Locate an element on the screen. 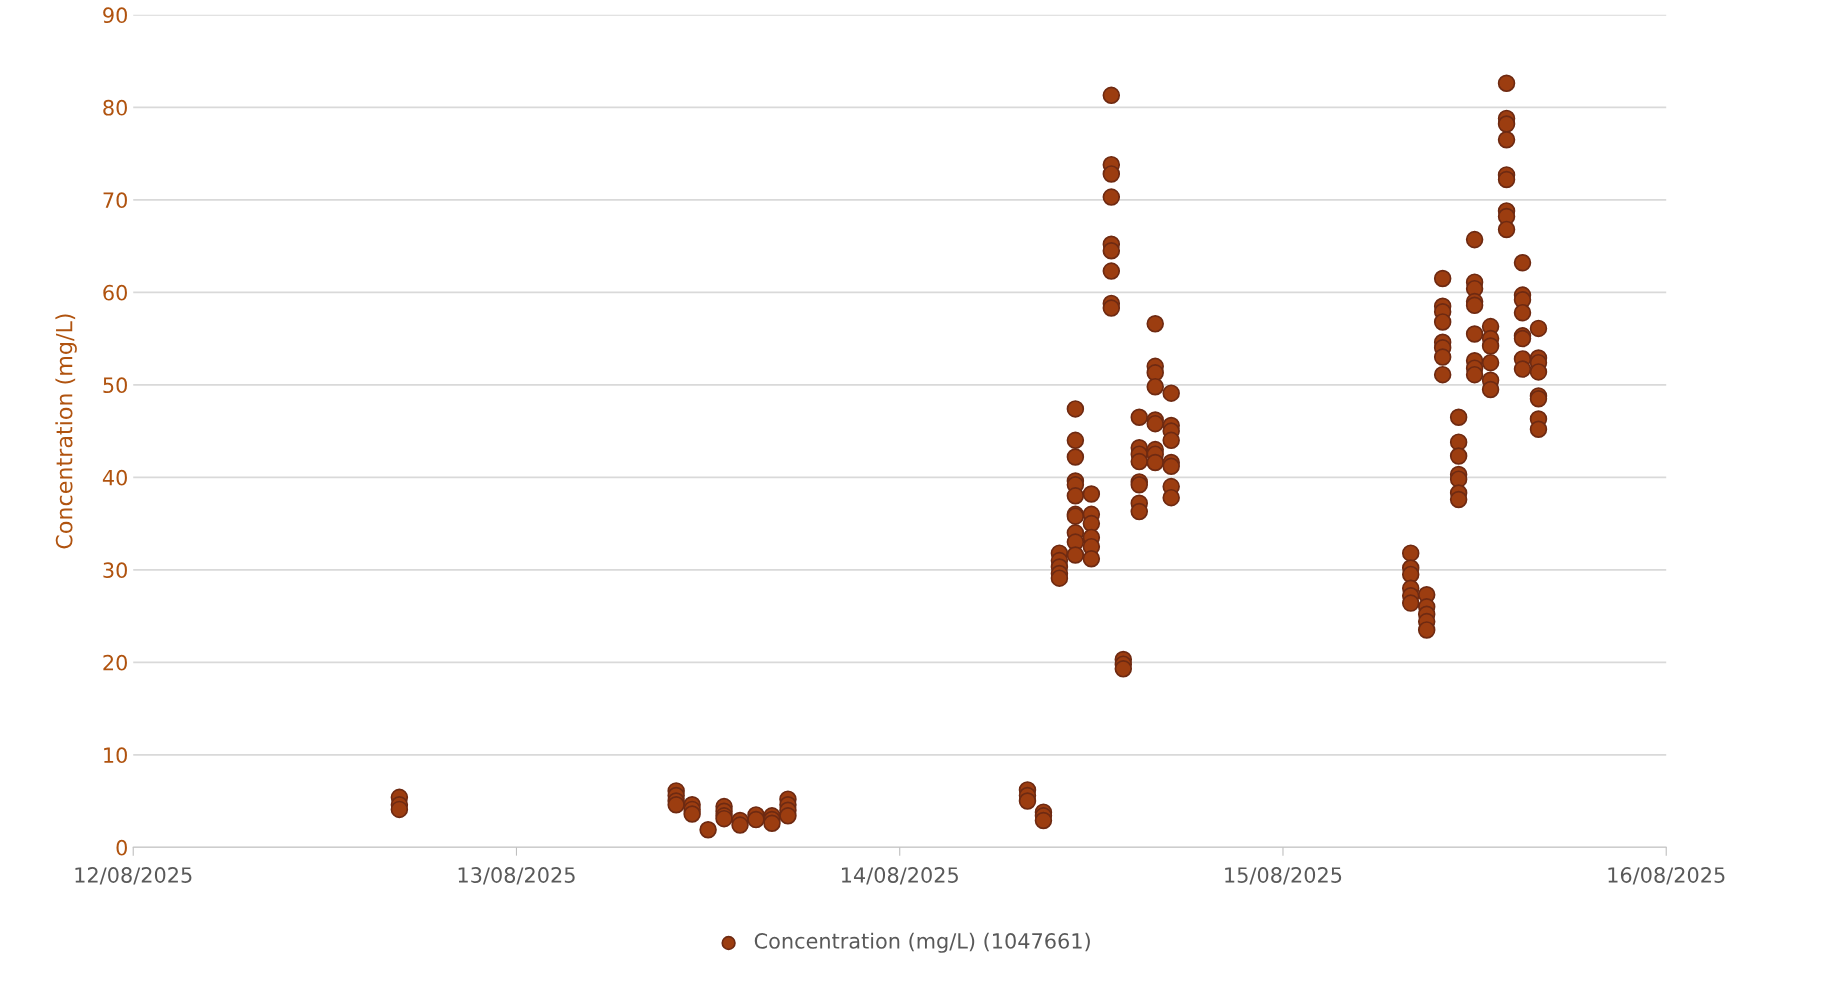 This screenshot has width=1825, height=991. x-tick-label: 12/08/2025 is located at coordinates (133, 876).